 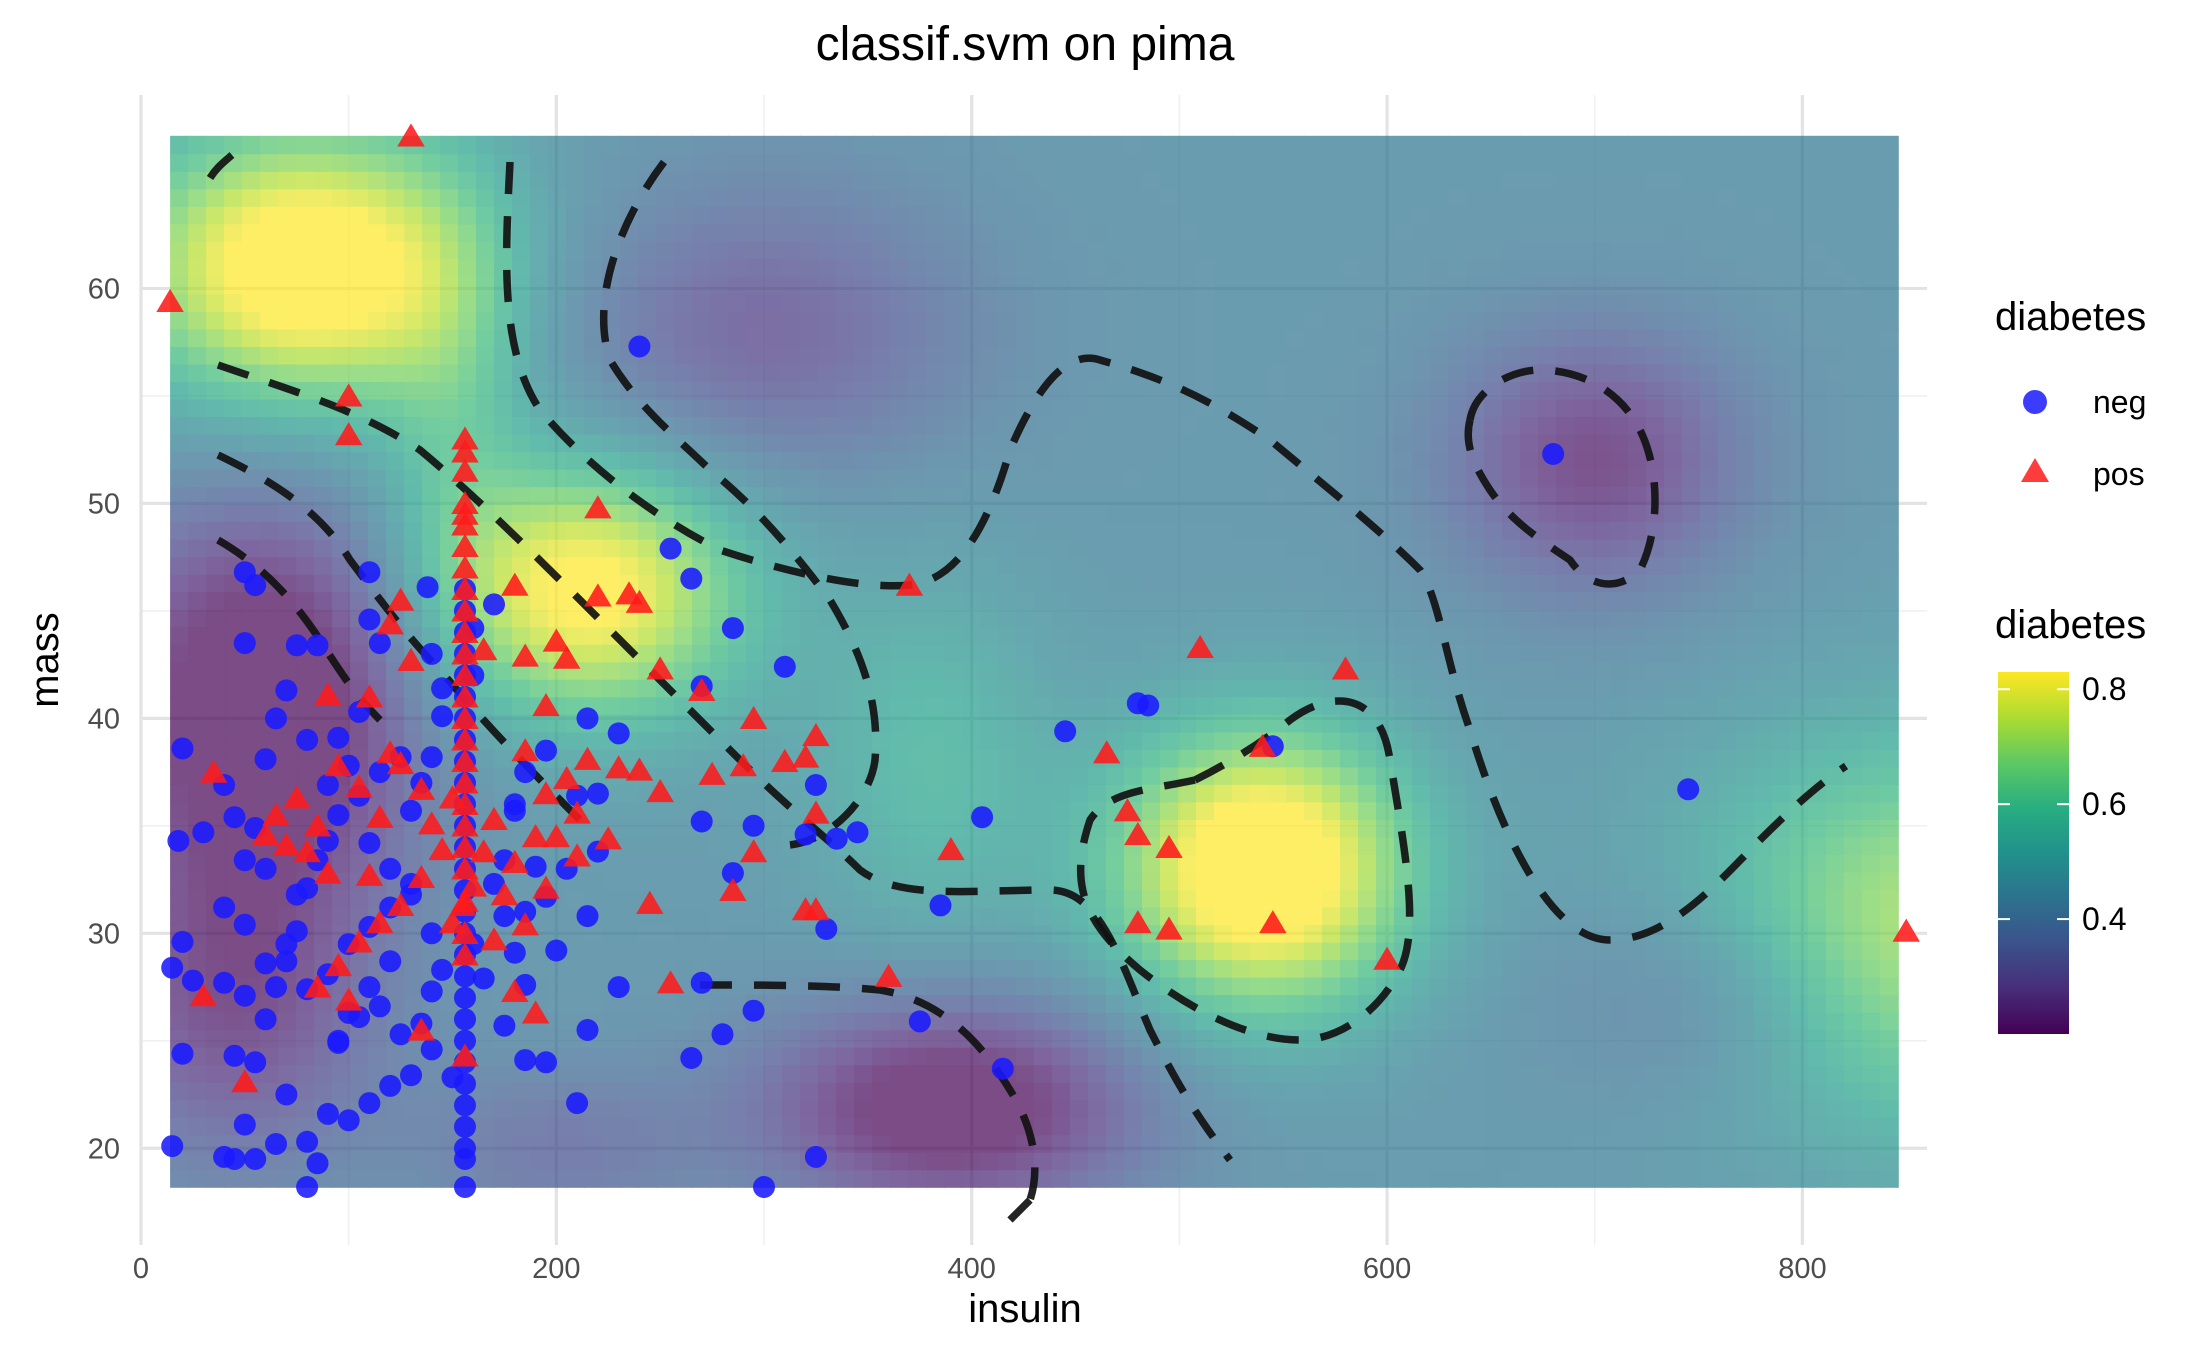 I want to click on chart-title: classif.svm on pima, so click(x=1025, y=44).